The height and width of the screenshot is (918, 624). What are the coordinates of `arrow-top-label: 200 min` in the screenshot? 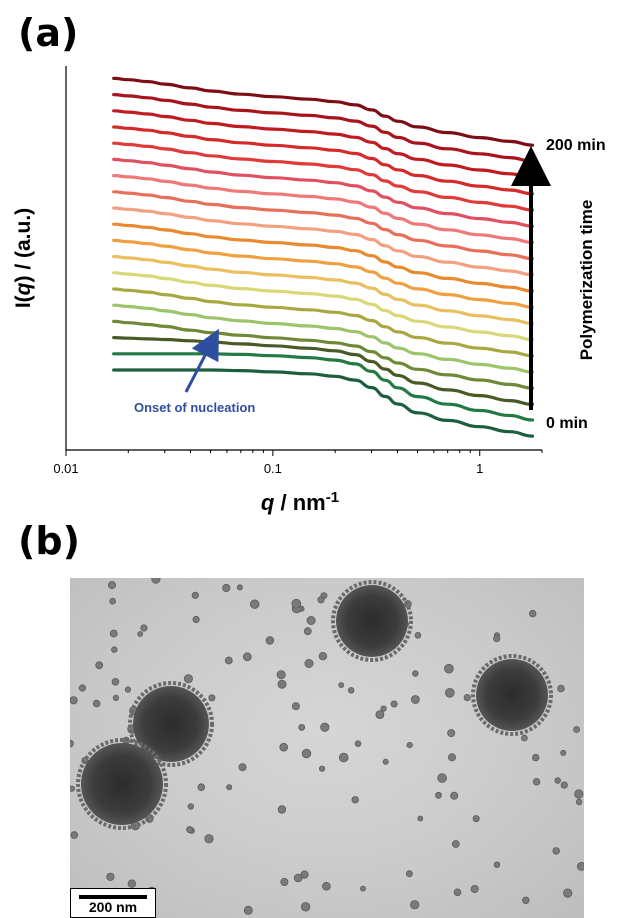 It's located at (576, 145).